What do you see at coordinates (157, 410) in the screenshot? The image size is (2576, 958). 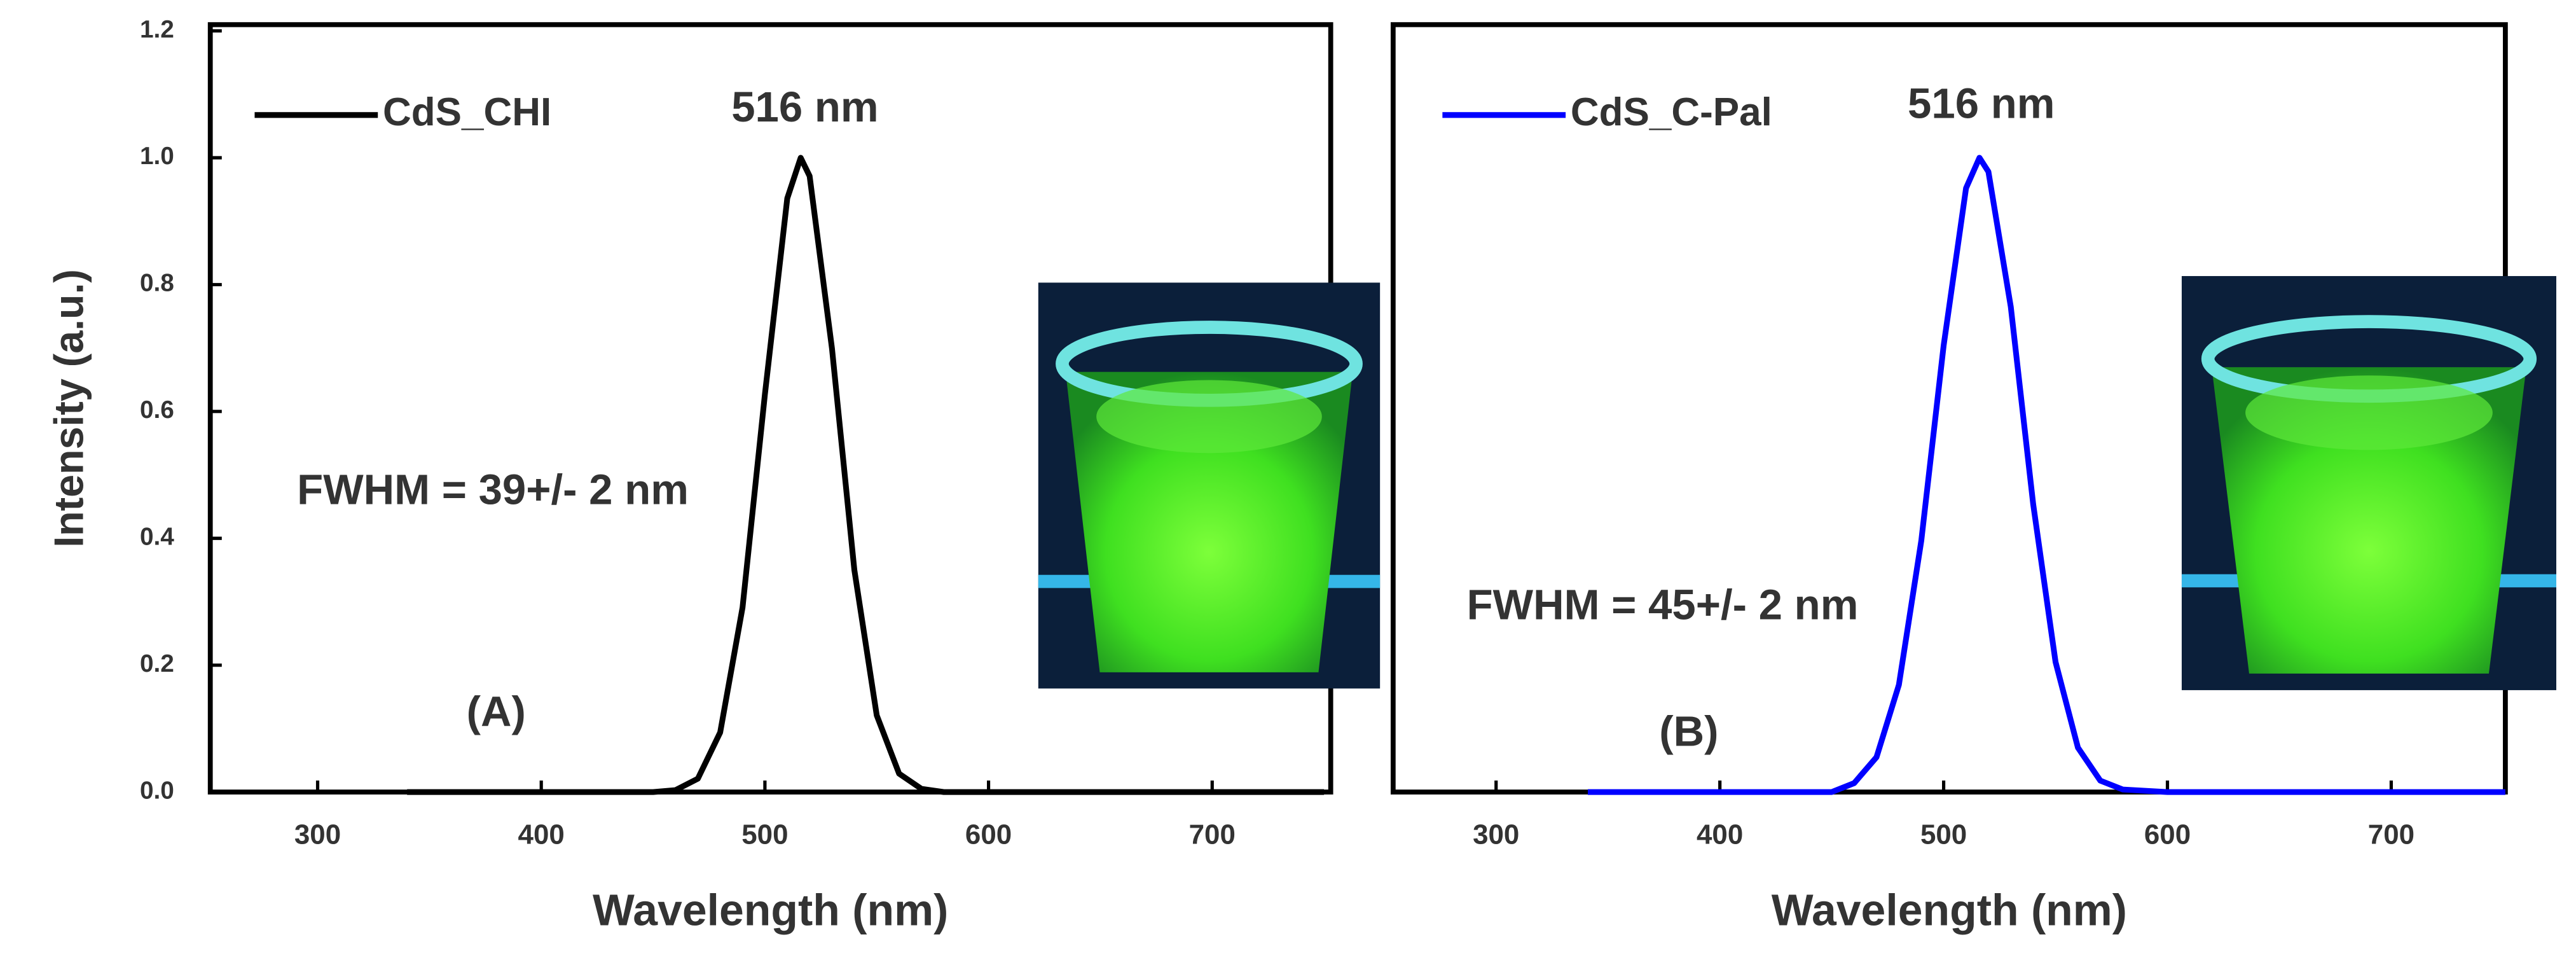 I see `y-tick-label: 0.6` at bounding box center [157, 410].